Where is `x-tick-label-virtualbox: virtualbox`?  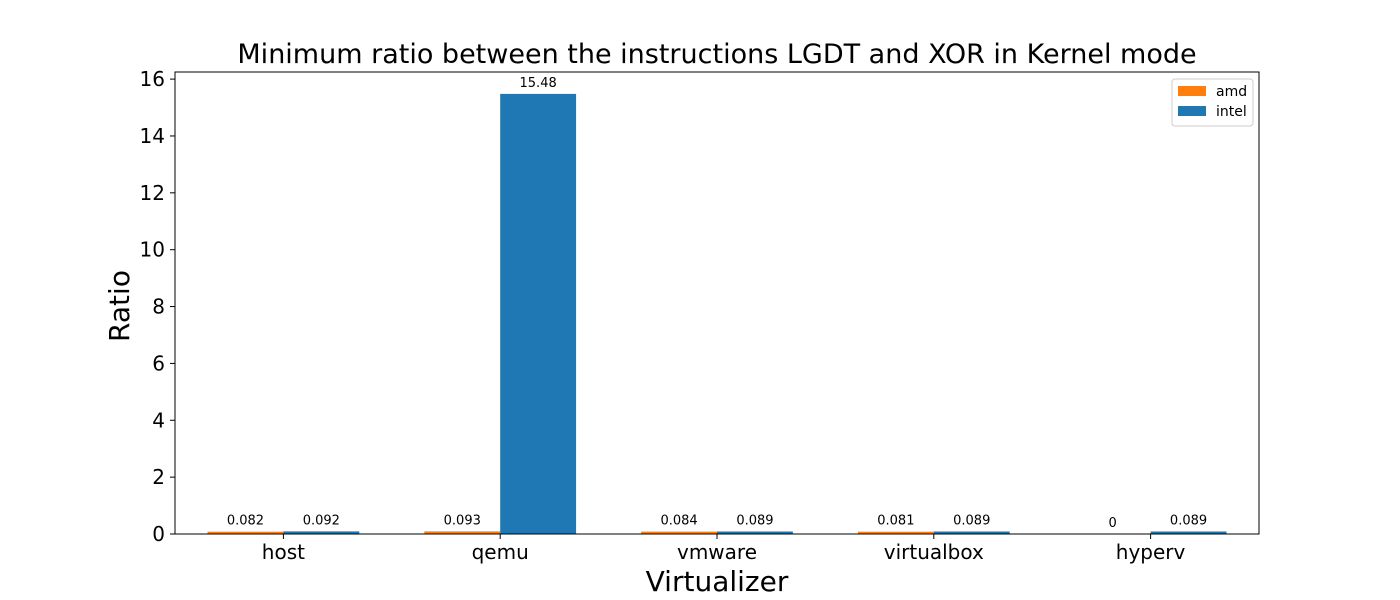 x-tick-label-virtualbox: virtualbox is located at coordinates (934, 552).